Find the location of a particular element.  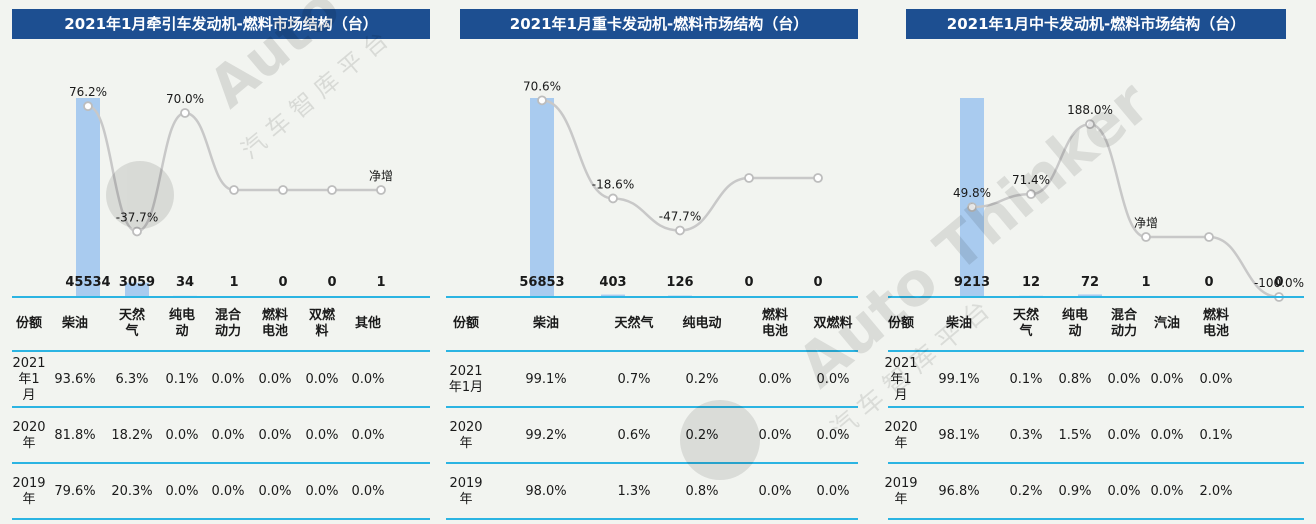

growth-label-2: 70.0% is located at coordinates (185, 99).